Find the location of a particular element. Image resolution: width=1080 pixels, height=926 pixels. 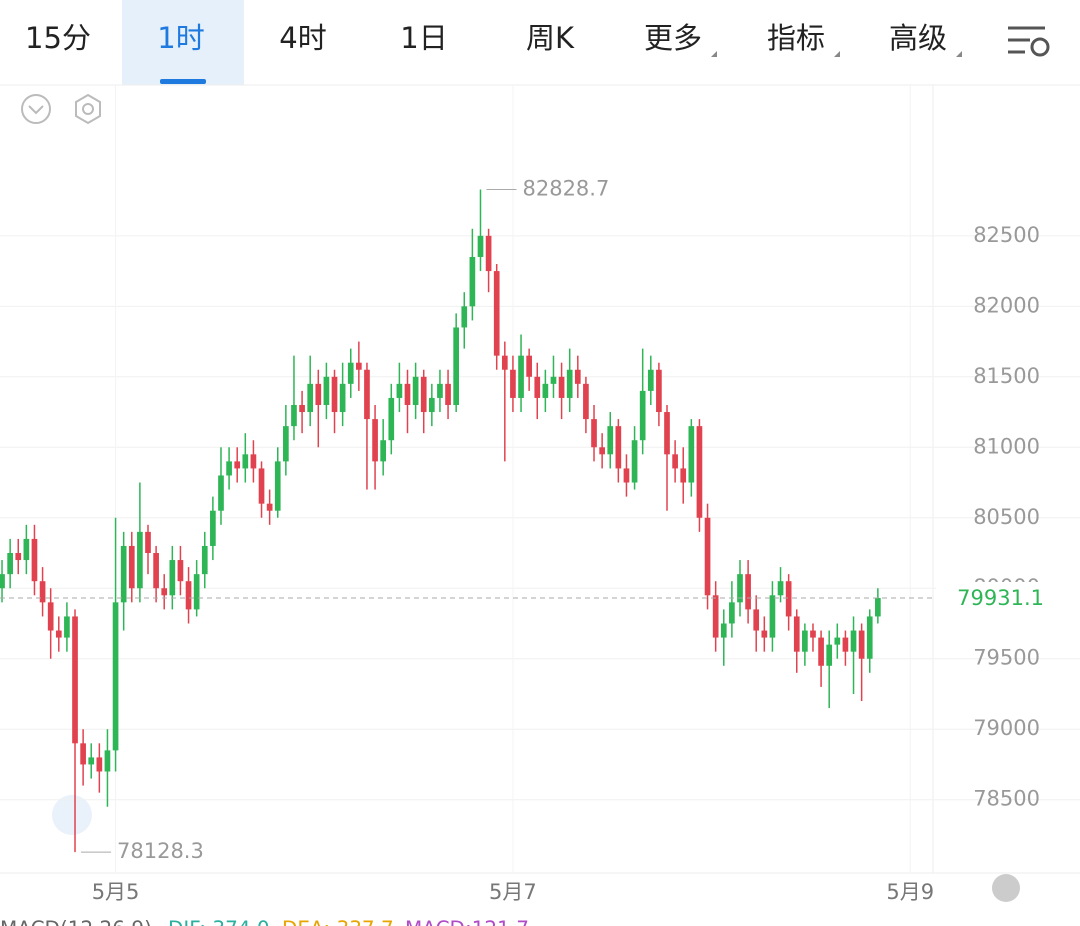

tab: 1时 is located at coordinates (180, 38).